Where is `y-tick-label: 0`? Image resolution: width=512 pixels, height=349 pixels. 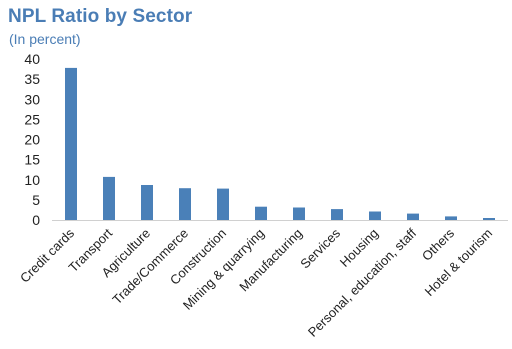
y-tick-label: 0 is located at coordinates (36, 220).